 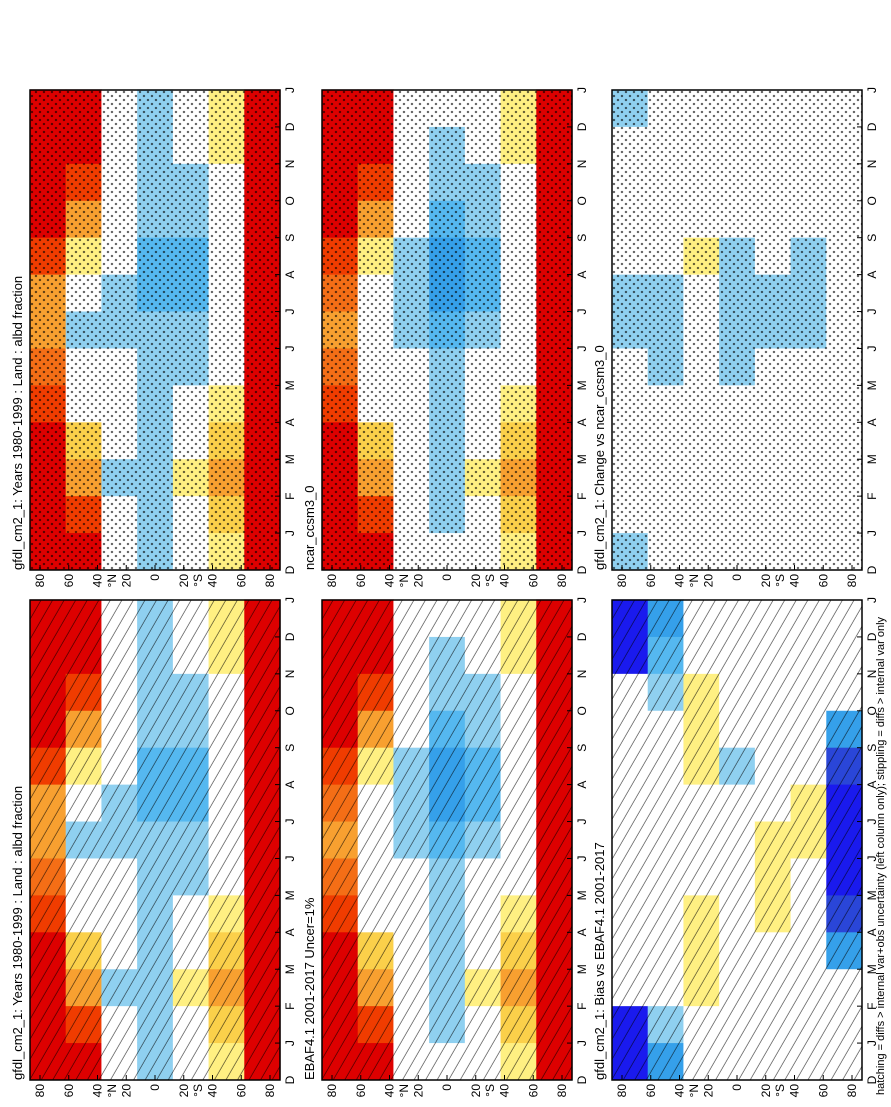 What do you see at coordinates (155, 330) in the screenshot?
I see `overlay-stippling` at bounding box center [155, 330].